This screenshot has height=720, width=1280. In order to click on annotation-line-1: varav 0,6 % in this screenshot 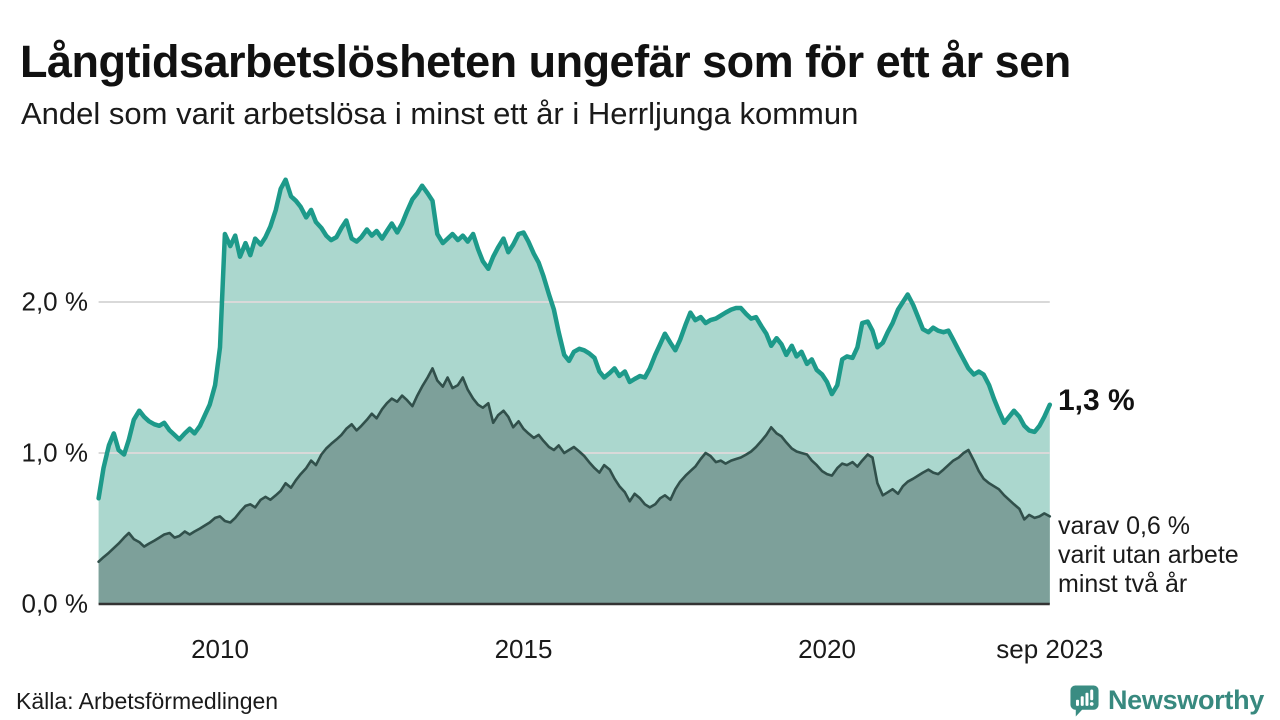, I will do `click(1124, 526)`.